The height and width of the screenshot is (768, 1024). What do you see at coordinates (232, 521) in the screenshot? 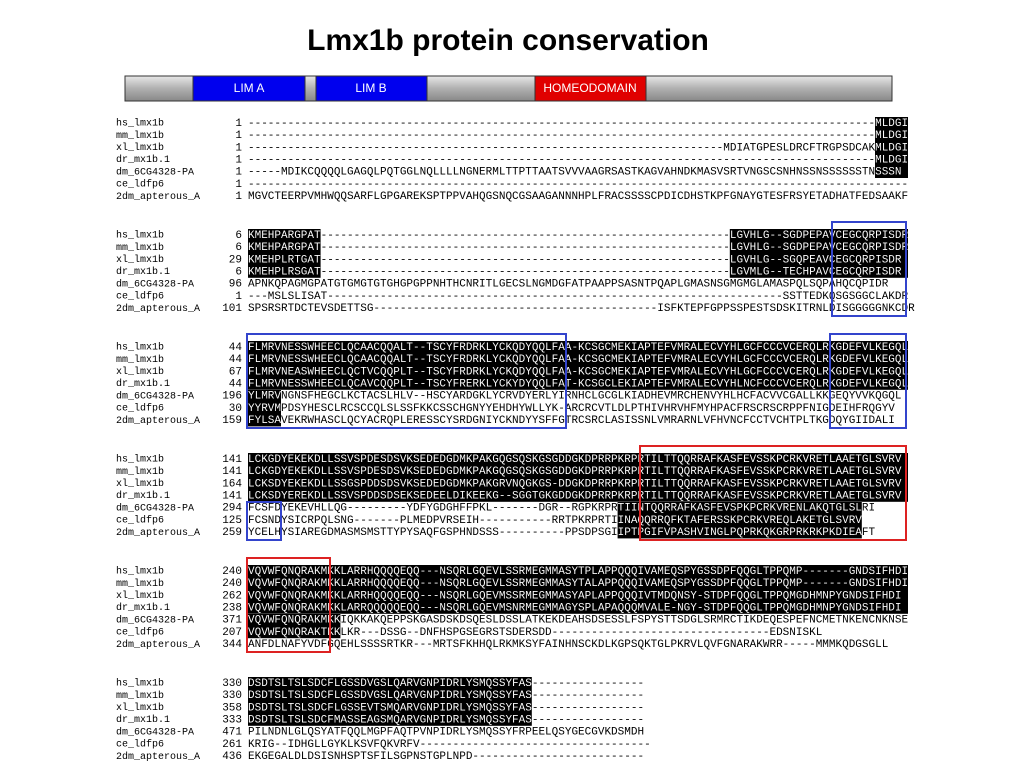
I see `start-position: 125` at bounding box center [232, 521].